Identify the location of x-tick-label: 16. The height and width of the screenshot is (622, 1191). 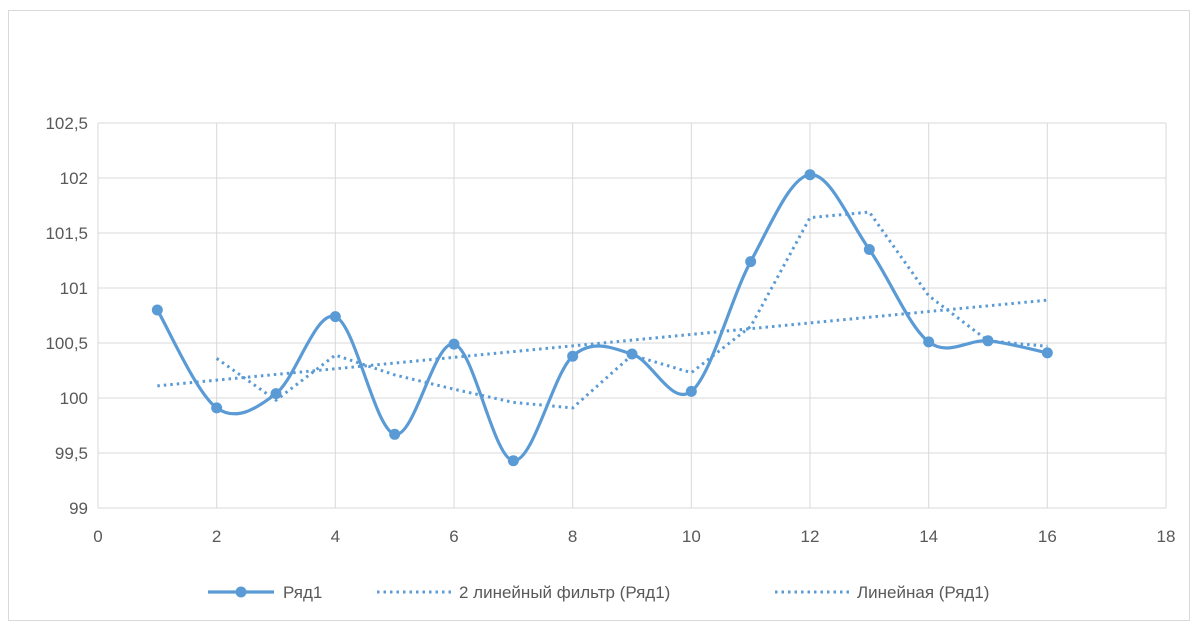
(1047, 536).